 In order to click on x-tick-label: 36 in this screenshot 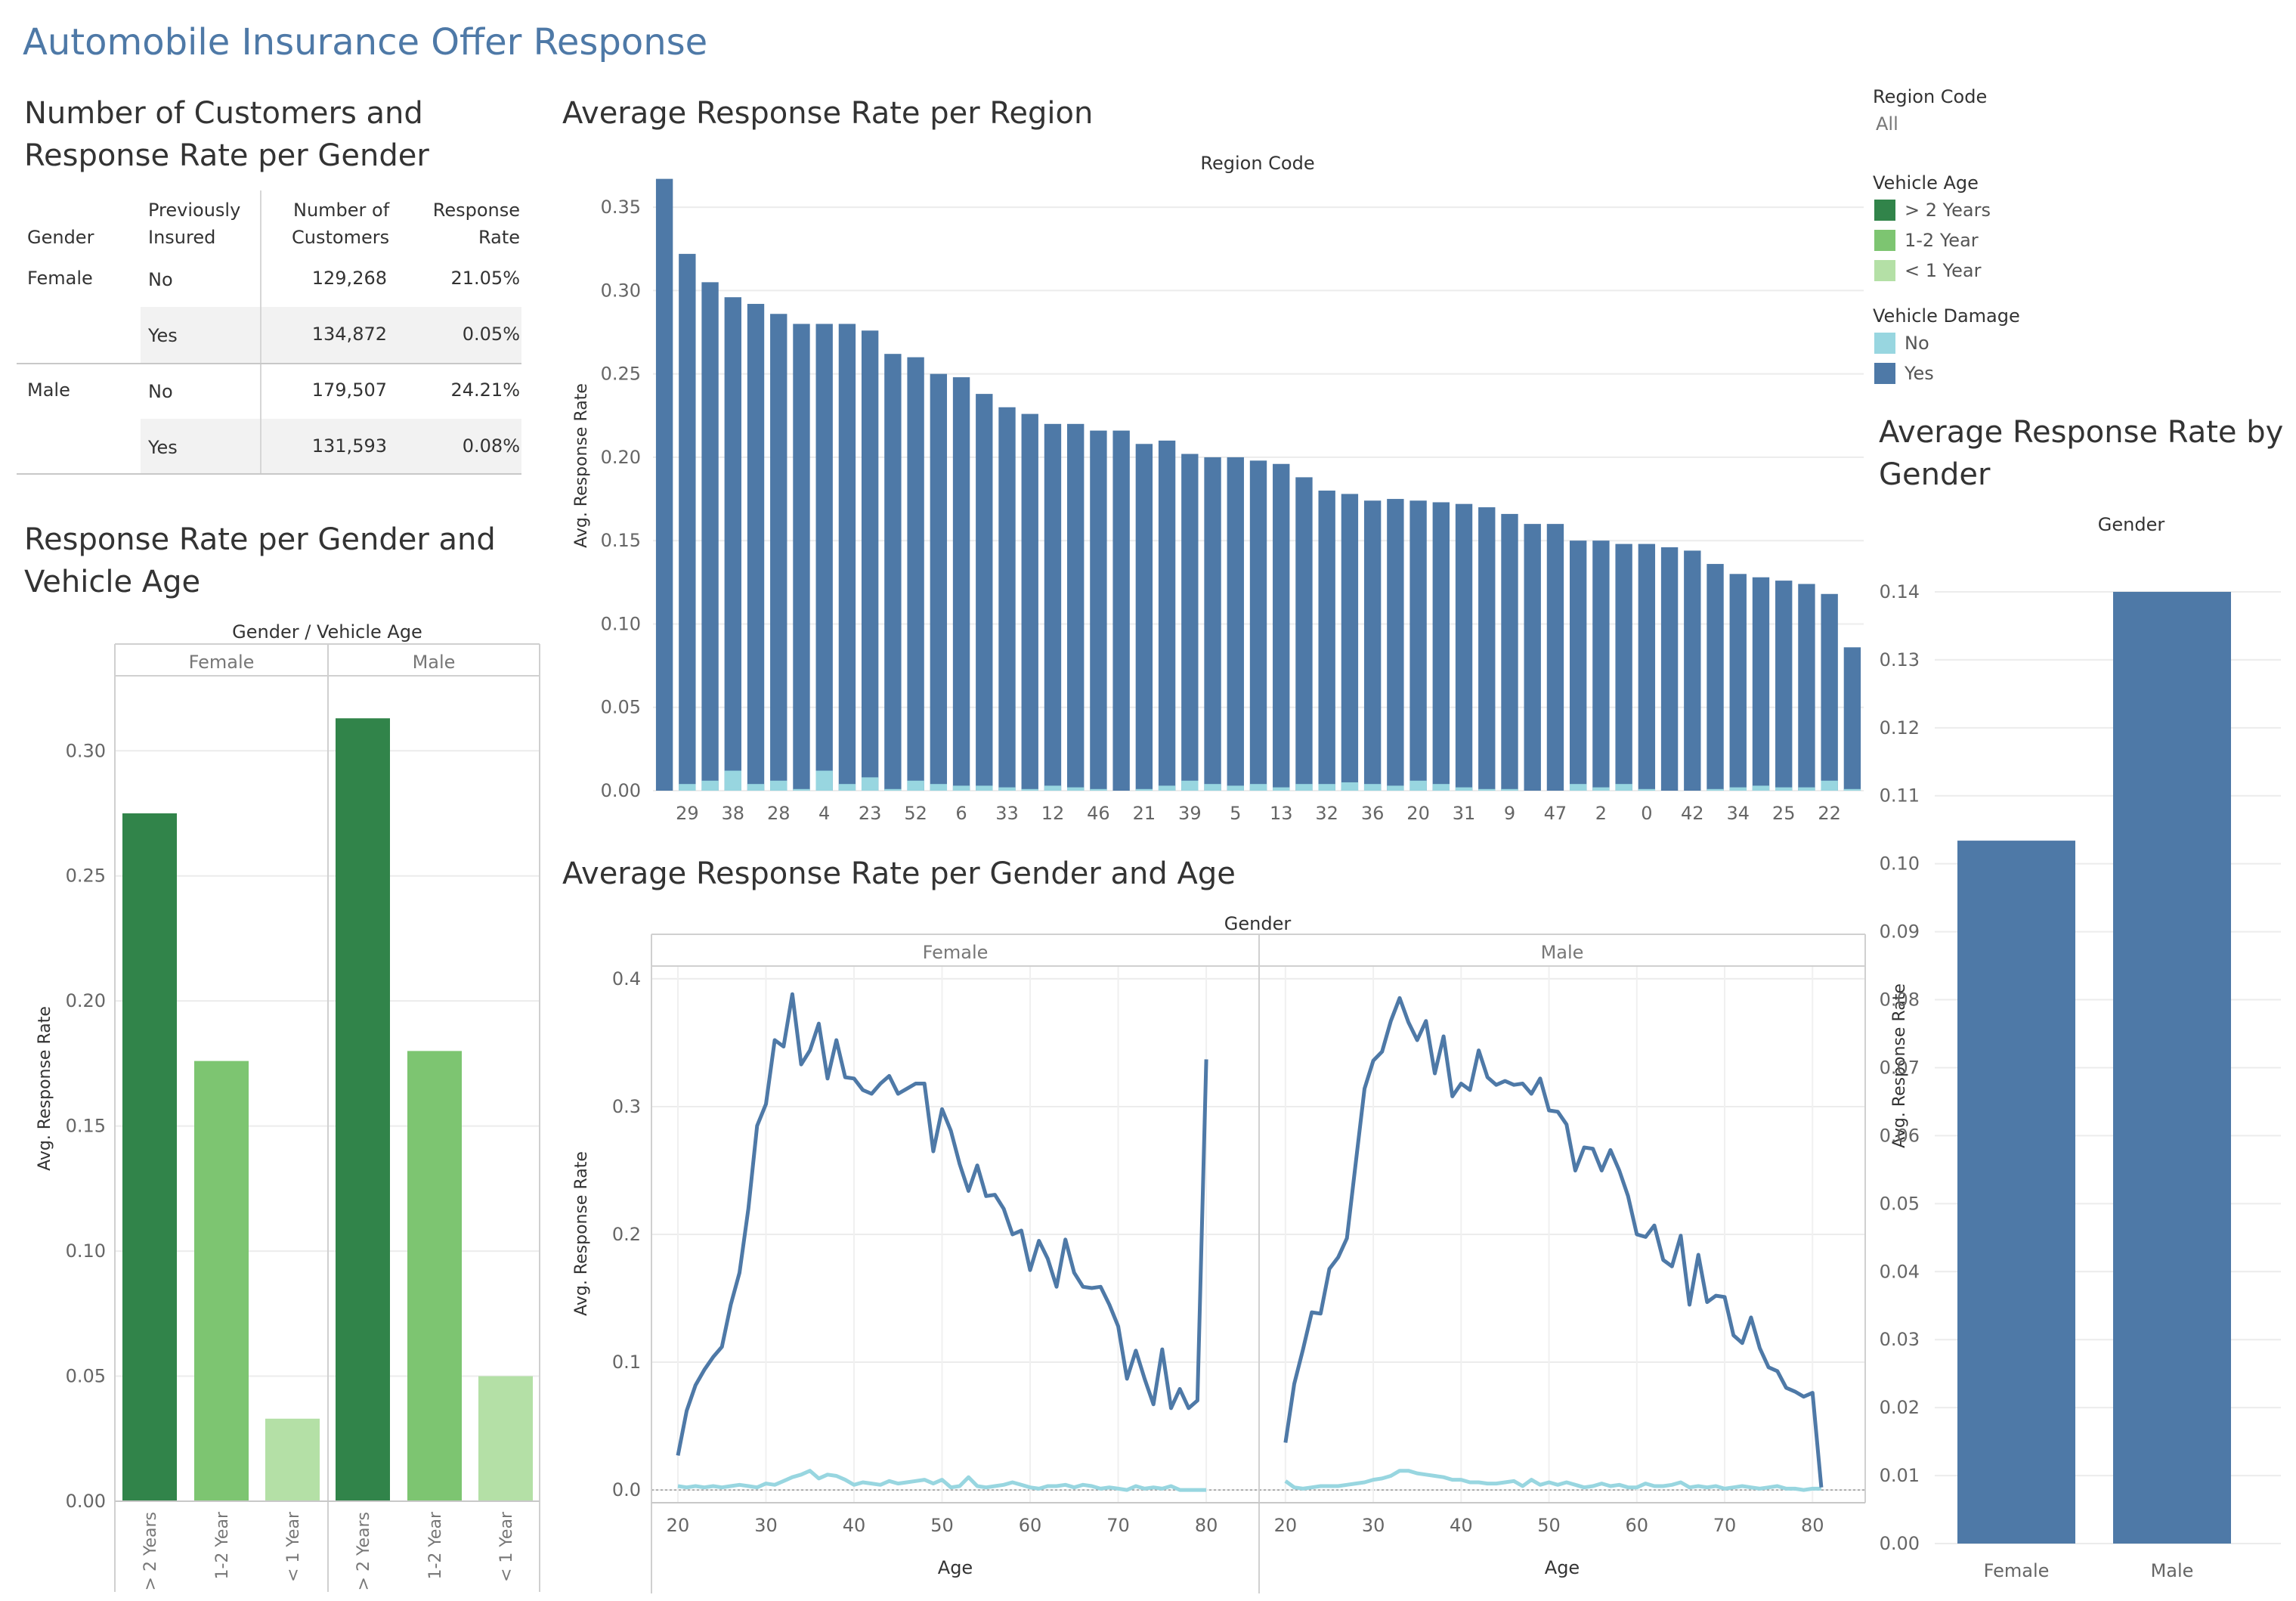, I will do `click(1373, 814)`.